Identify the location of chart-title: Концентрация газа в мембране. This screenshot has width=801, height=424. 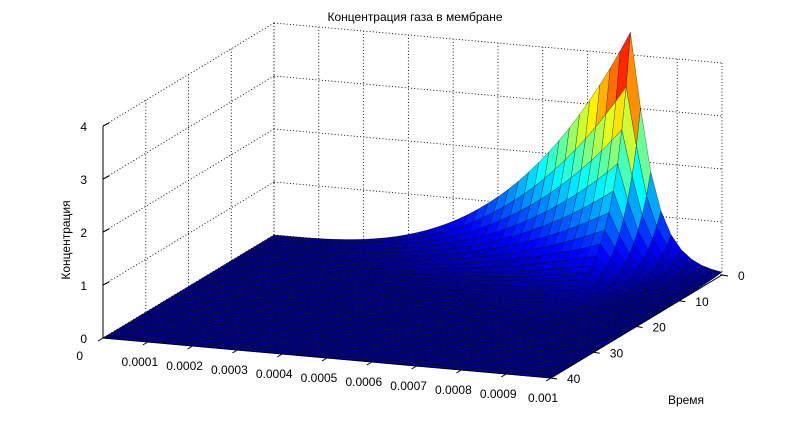
(414, 17).